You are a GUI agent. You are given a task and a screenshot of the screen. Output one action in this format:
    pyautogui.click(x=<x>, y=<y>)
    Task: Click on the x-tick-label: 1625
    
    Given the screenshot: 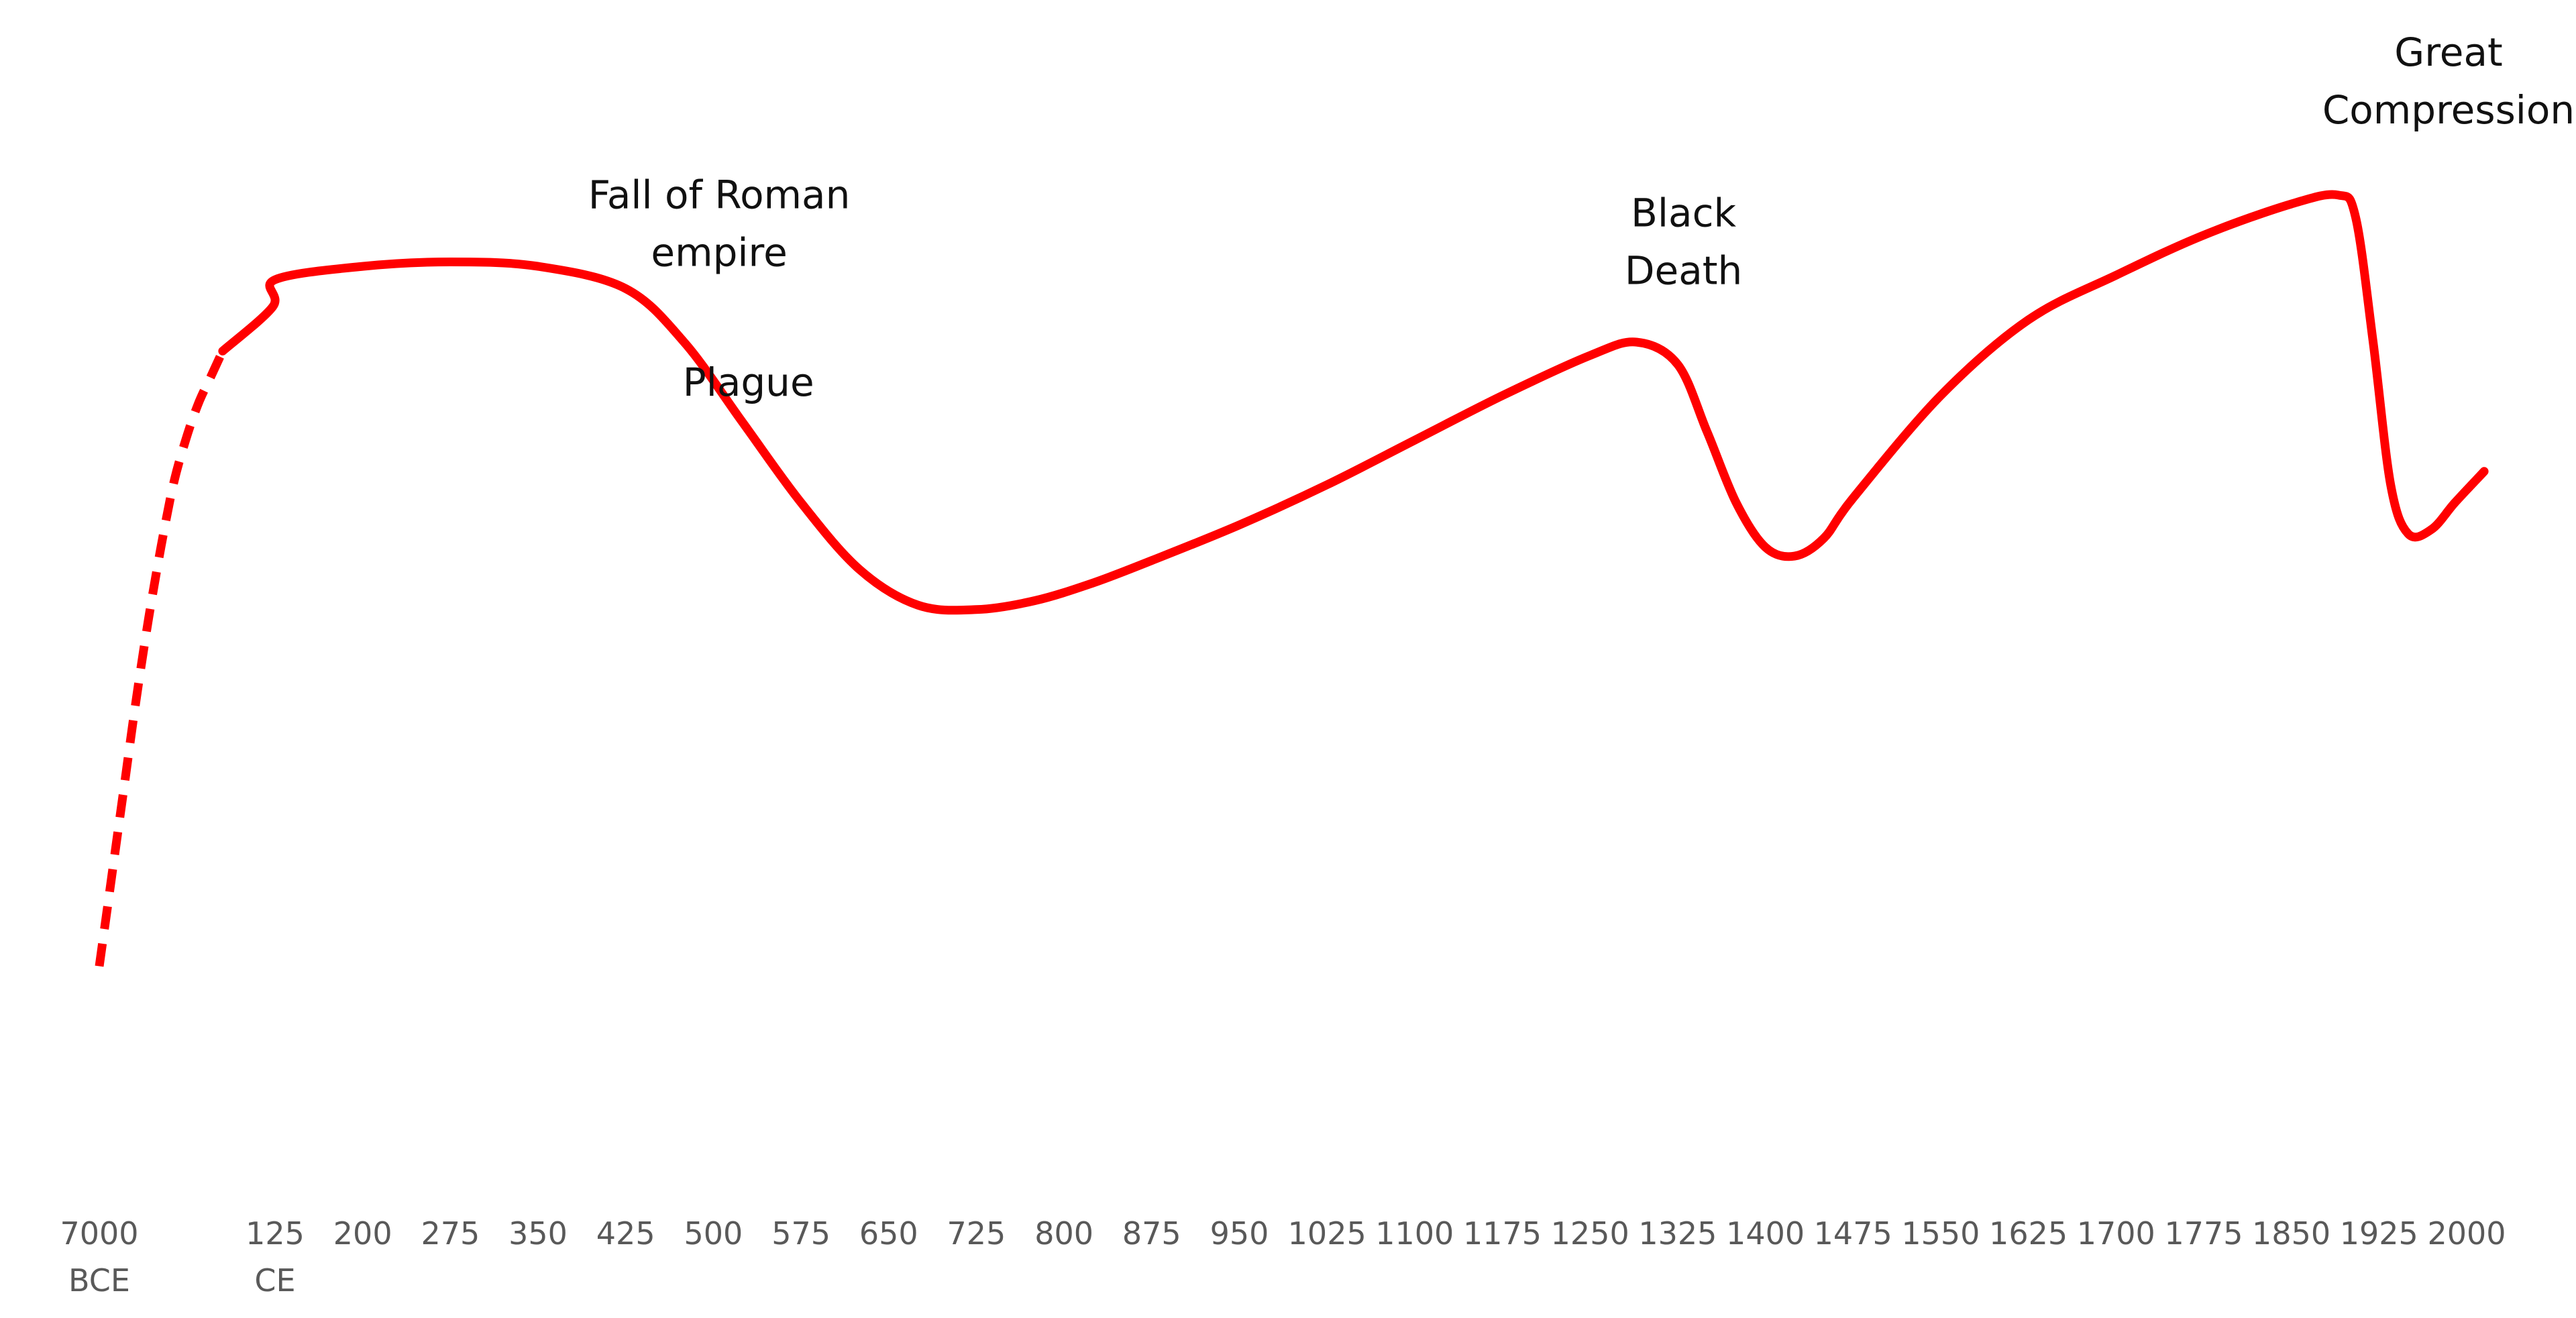 What is the action you would take?
    pyautogui.click(x=2028, y=1233)
    